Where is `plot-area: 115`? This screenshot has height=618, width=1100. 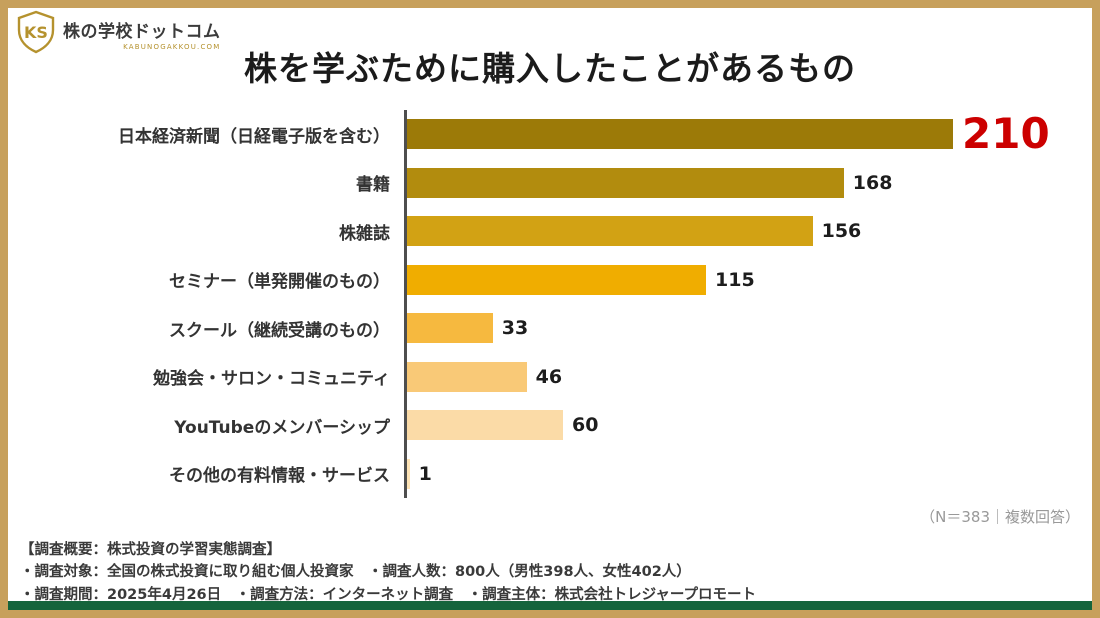
plot-area: 115 is located at coordinates (748, 279).